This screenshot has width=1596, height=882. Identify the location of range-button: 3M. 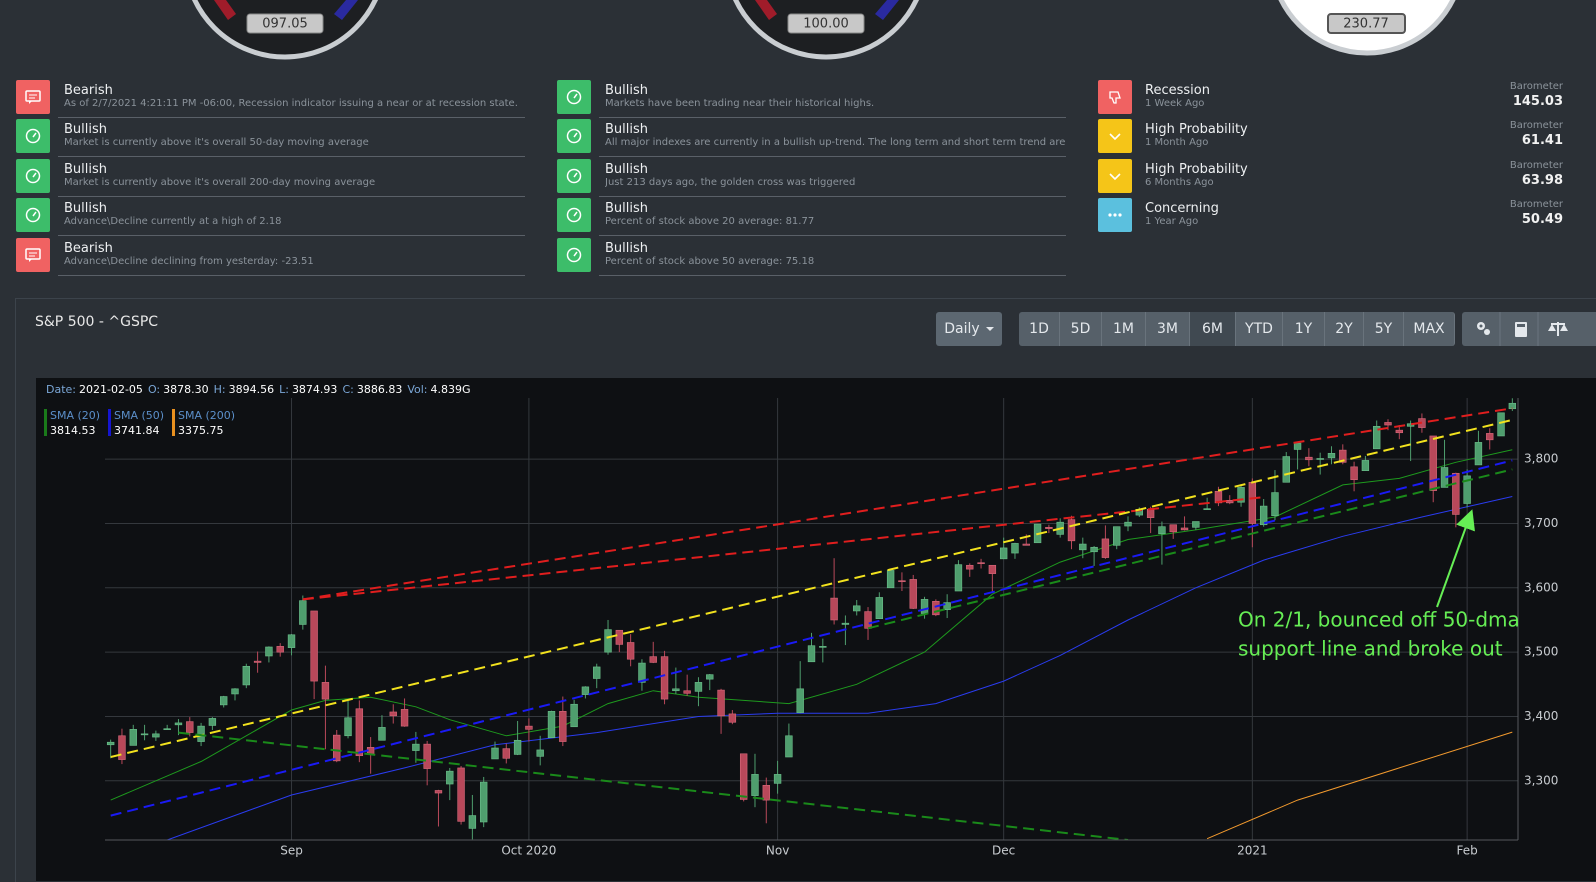
(1168, 329).